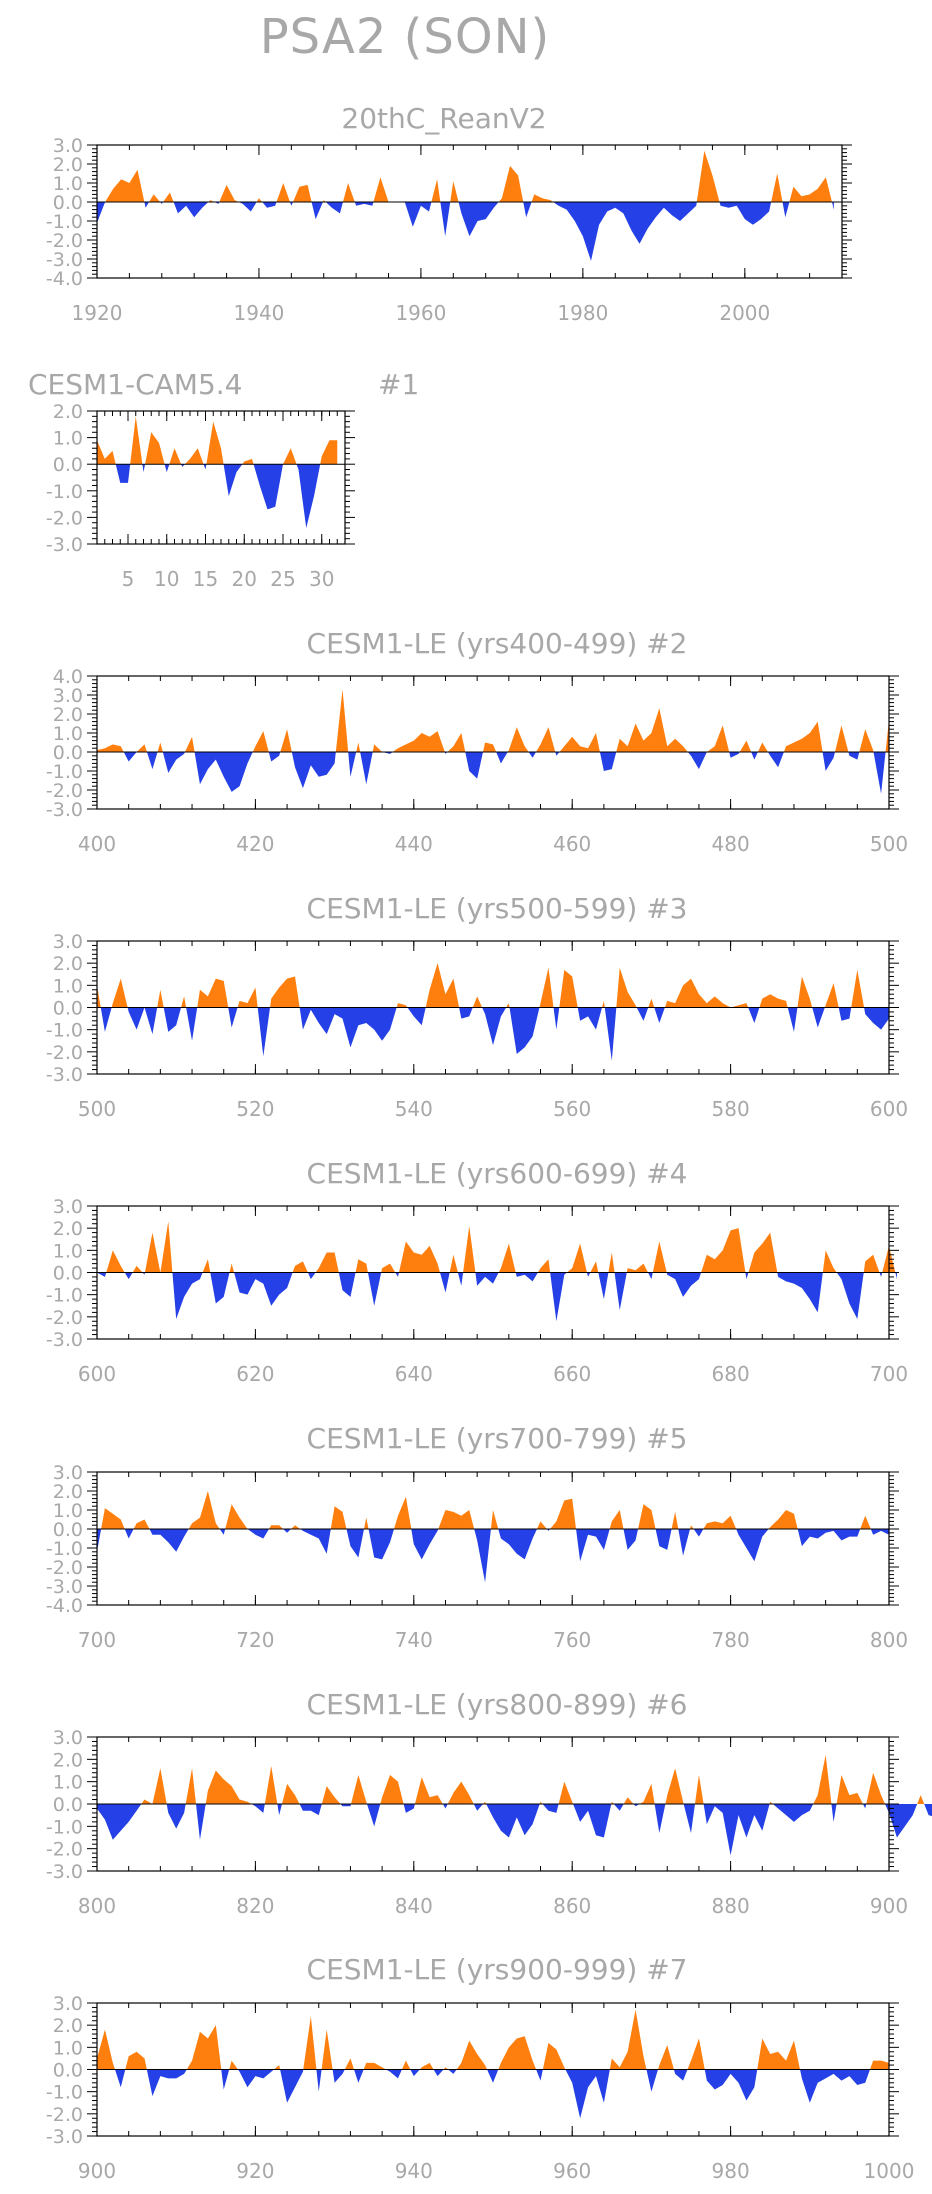  I want to click on x-tick-label: 460, so click(572, 844).